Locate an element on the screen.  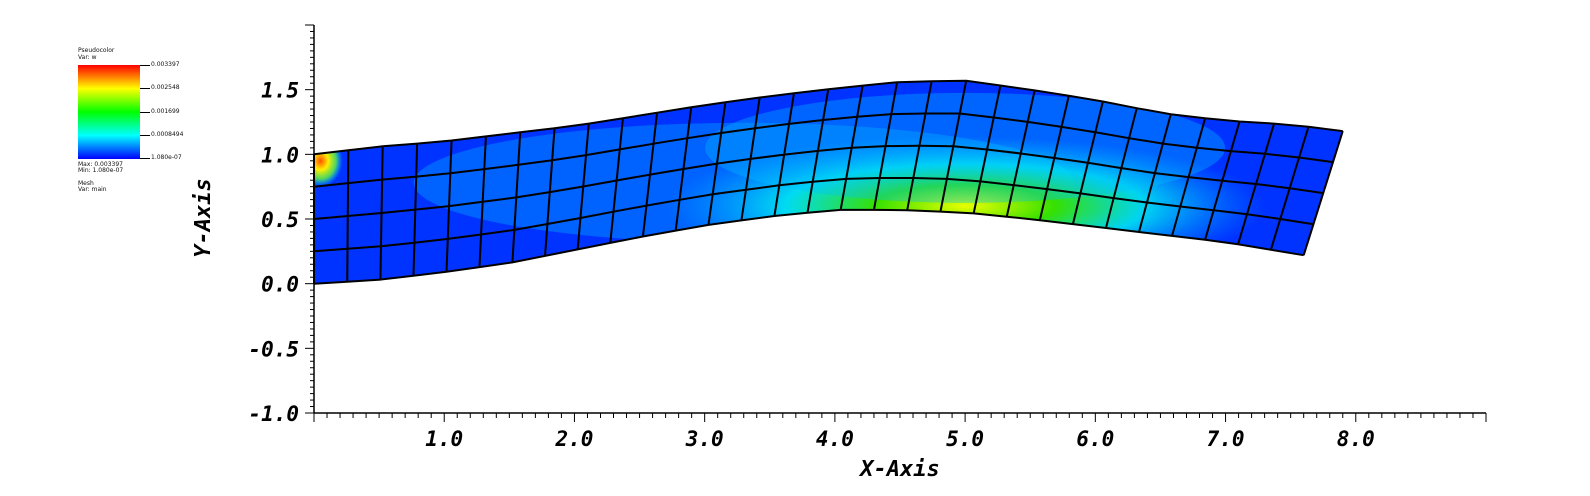
x-tick-label: 4.0 is located at coordinates (835, 439).